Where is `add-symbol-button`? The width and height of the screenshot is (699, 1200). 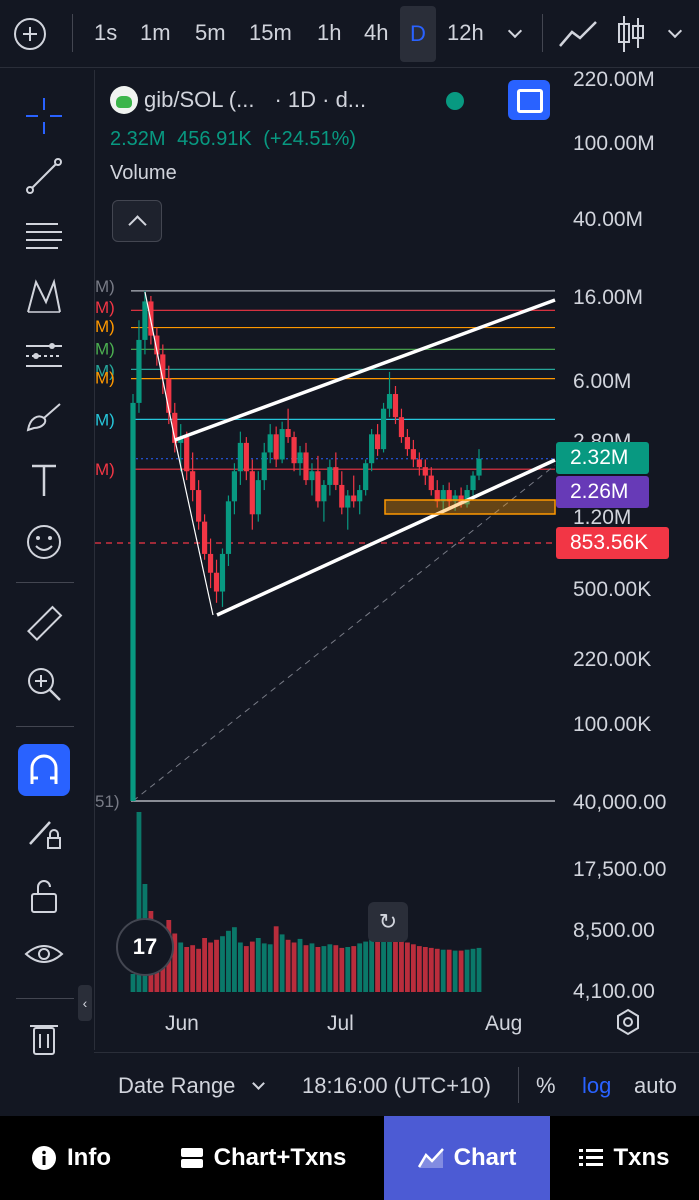
add-symbol-button is located at coordinates (30, 34).